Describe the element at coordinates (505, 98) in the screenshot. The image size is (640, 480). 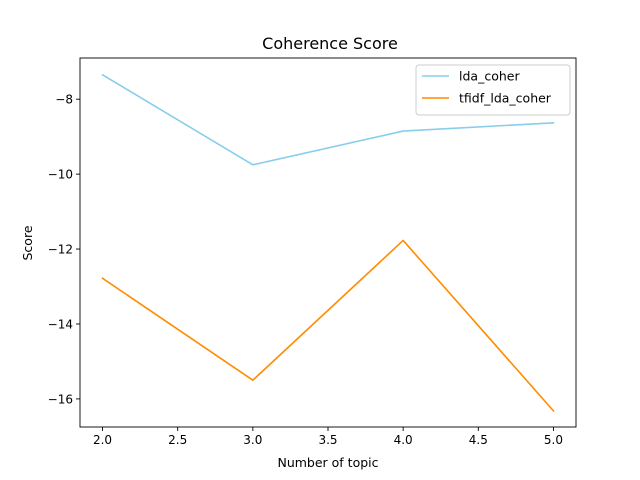
I see `legend-label-tfidf_lda_coher: tfidf_lda_coher` at that location.